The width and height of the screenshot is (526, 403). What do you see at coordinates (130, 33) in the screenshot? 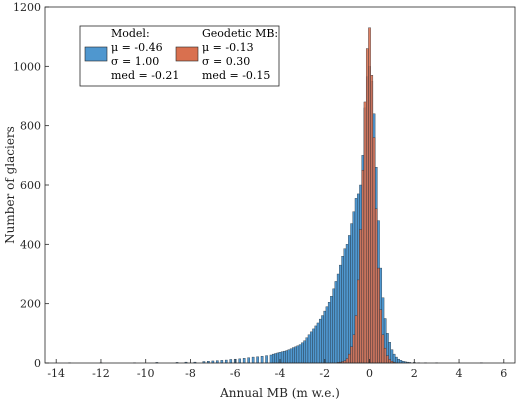
I see `legend-model-name: Model:` at bounding box center [130, 33].